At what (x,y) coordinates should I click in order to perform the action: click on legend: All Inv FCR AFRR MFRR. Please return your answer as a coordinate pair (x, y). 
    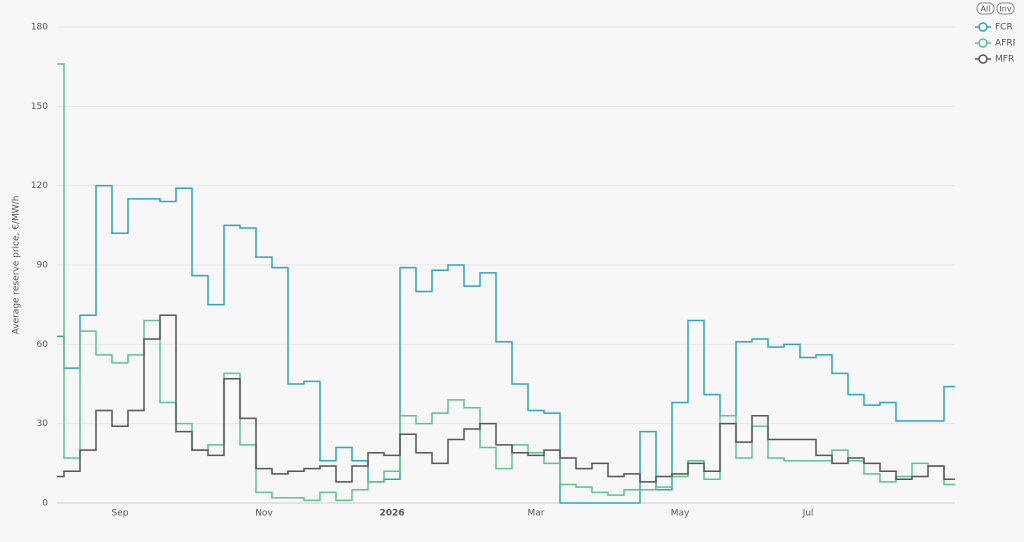
    Looking at the image, I should click on (997, 33).